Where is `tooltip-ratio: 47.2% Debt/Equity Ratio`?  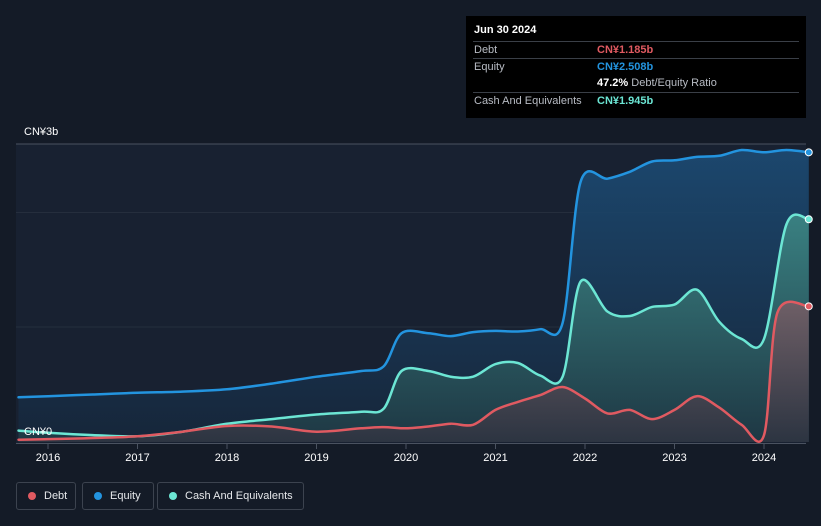 tooltip-ratio: 47.2% Debt/Equity Ratio is located at coordinates (657, 83).